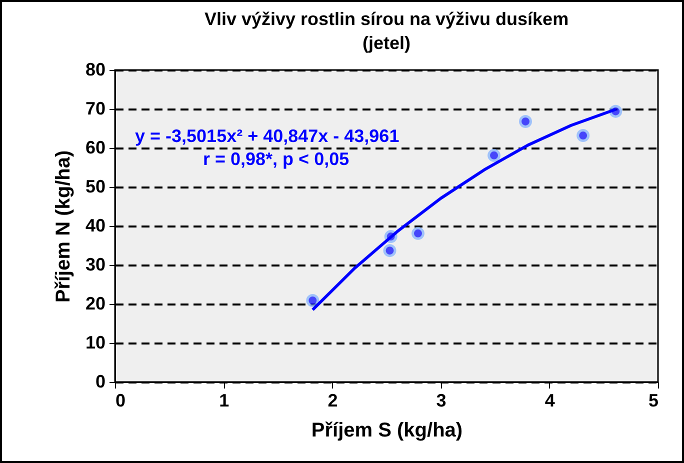  I want to click on y-tick-label: 40, so click(95, 226).